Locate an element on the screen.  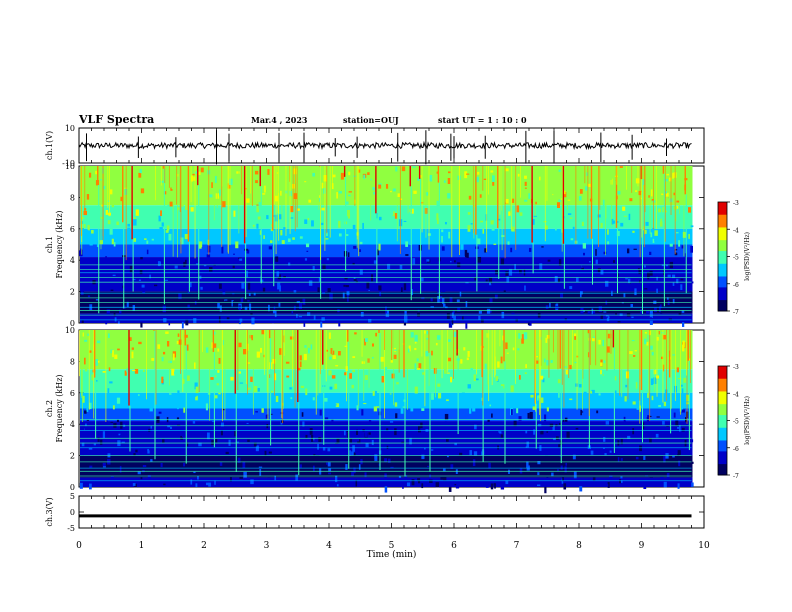
ch1-signal-line is located at coordinates (385, 145).